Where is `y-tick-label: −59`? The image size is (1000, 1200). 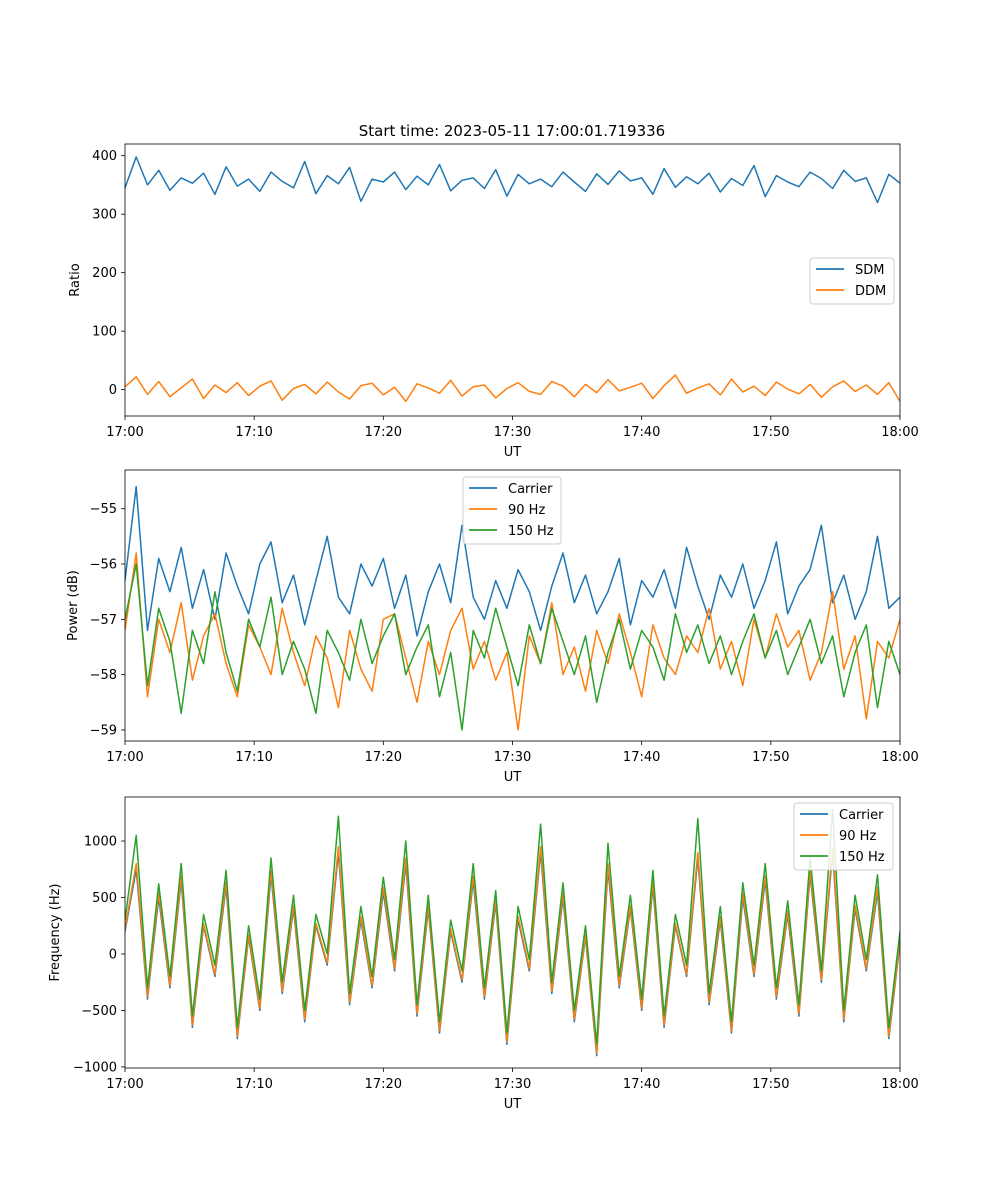 y-tick-label: −59 is located at coordinates (103, 730).